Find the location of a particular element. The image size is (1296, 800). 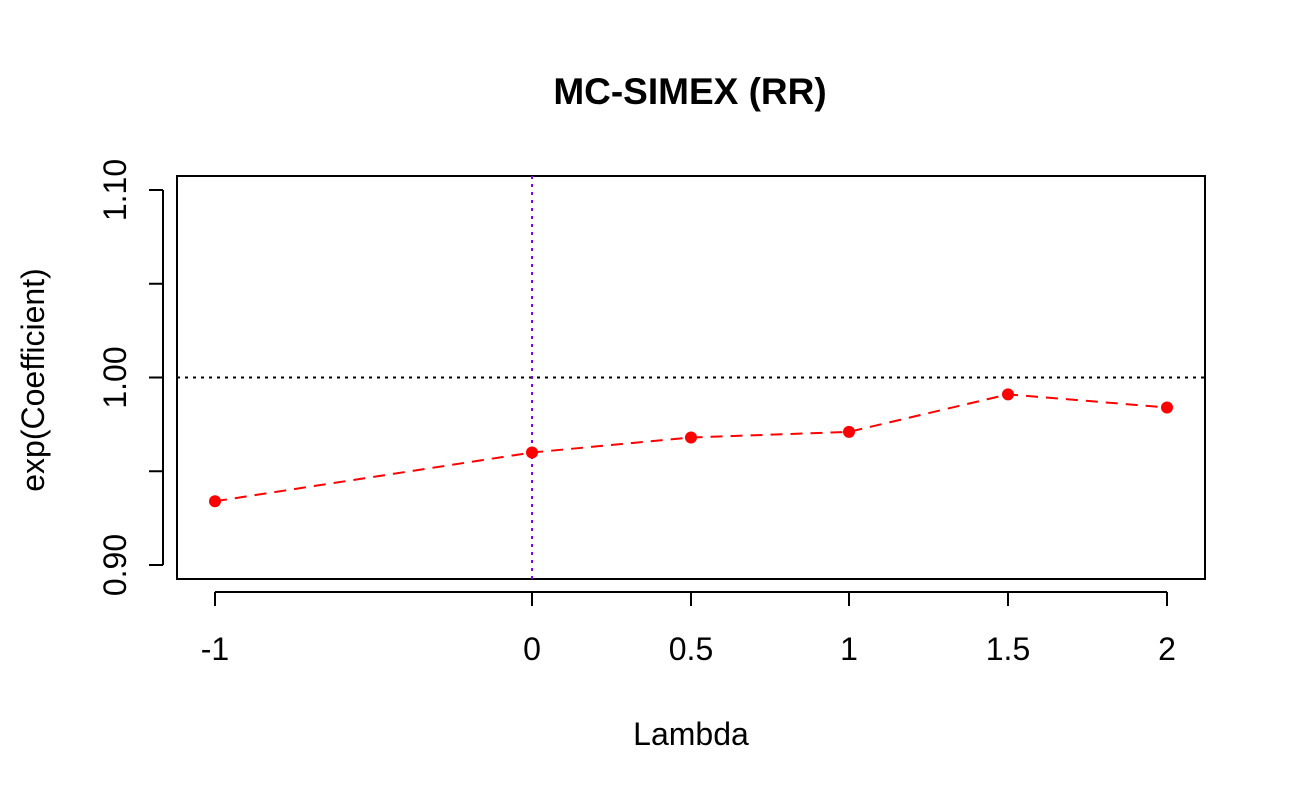

series-line is located at coordinates (691, 448).